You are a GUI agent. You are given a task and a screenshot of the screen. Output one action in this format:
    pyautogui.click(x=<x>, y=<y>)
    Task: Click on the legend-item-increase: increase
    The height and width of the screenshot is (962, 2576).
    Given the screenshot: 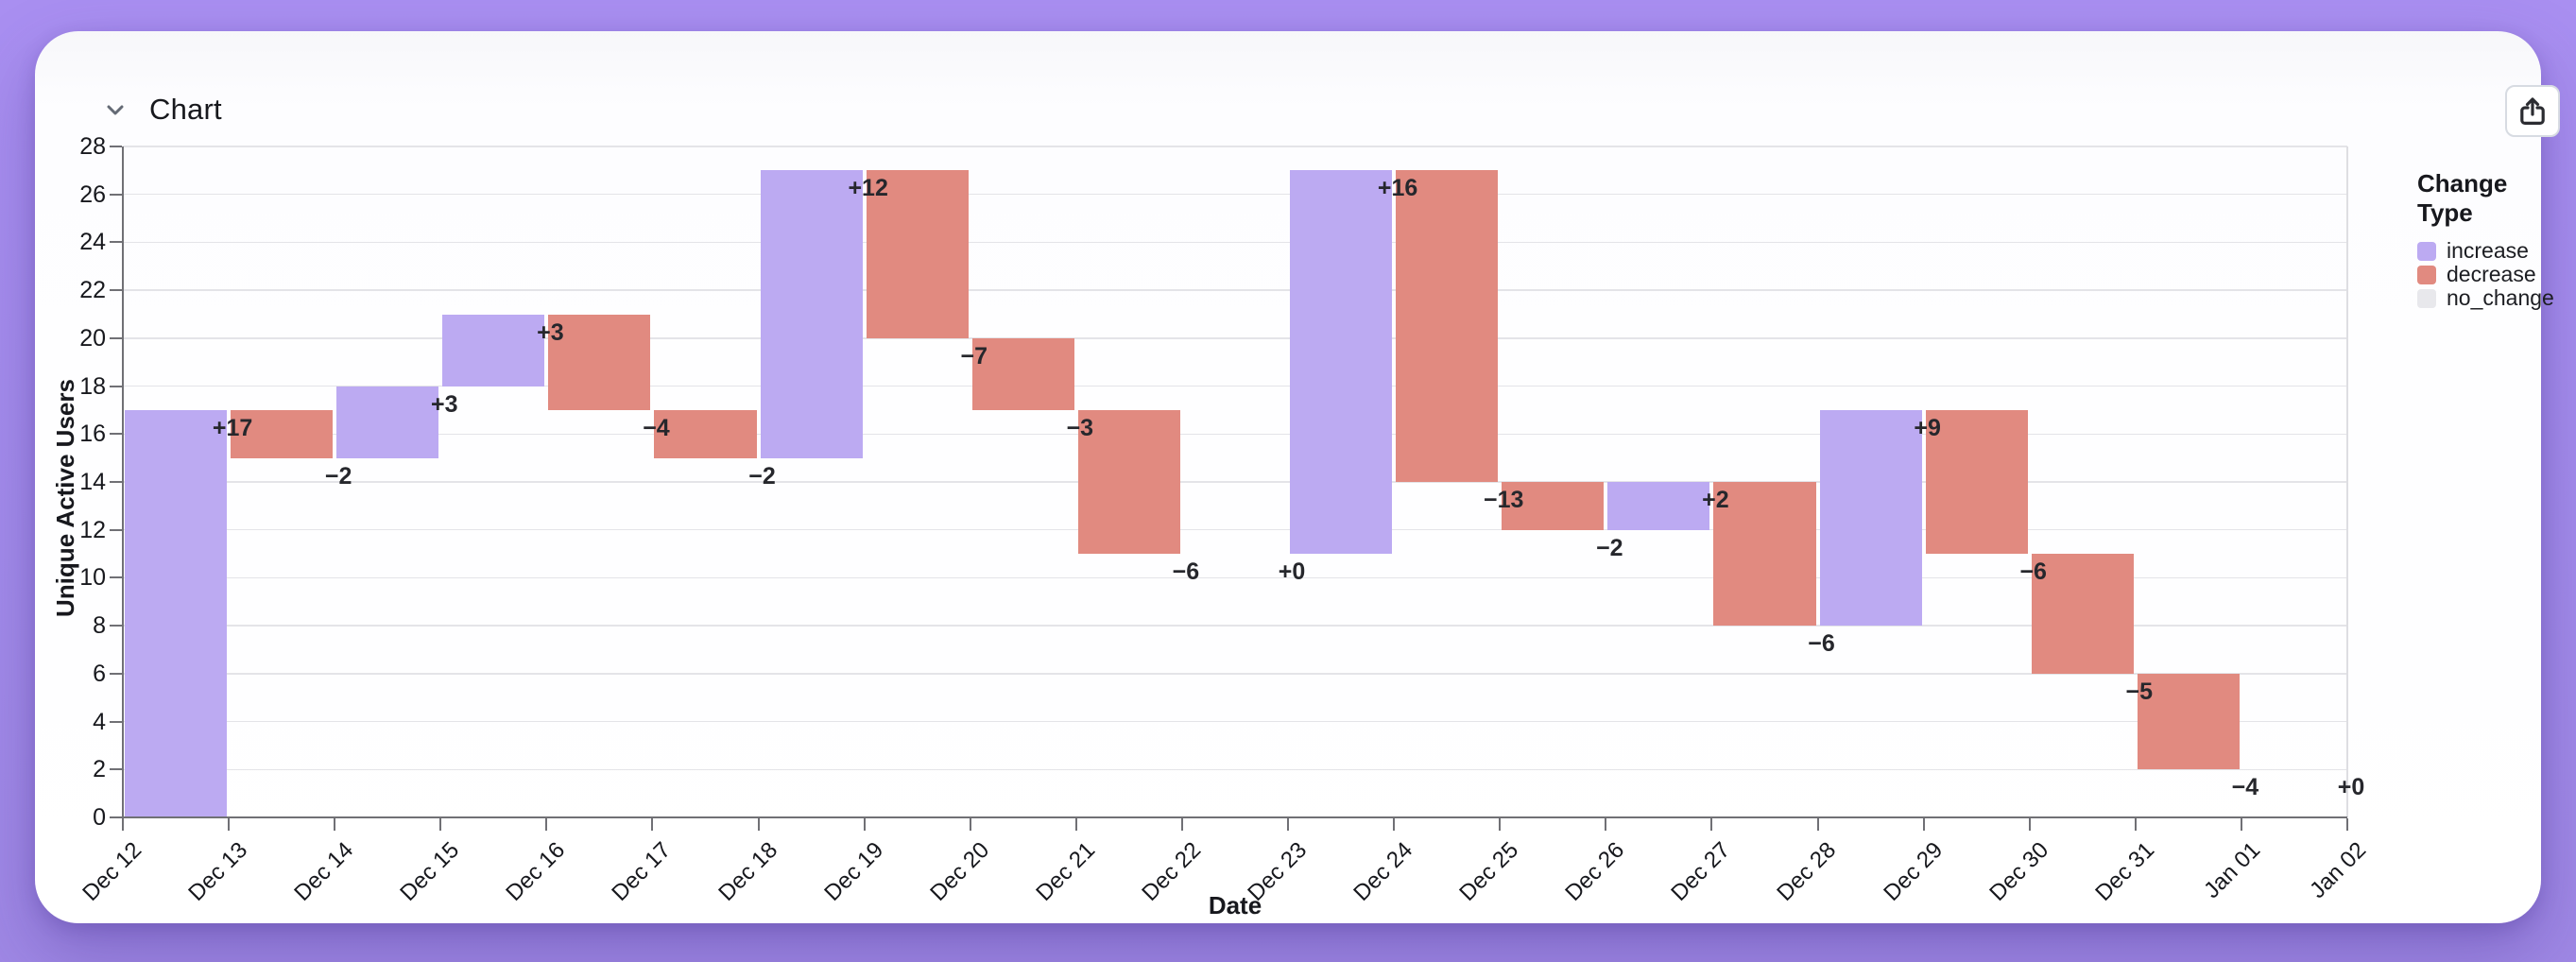 What is the action you would take?
    pyautogui.click(x=2485, y=250)
    